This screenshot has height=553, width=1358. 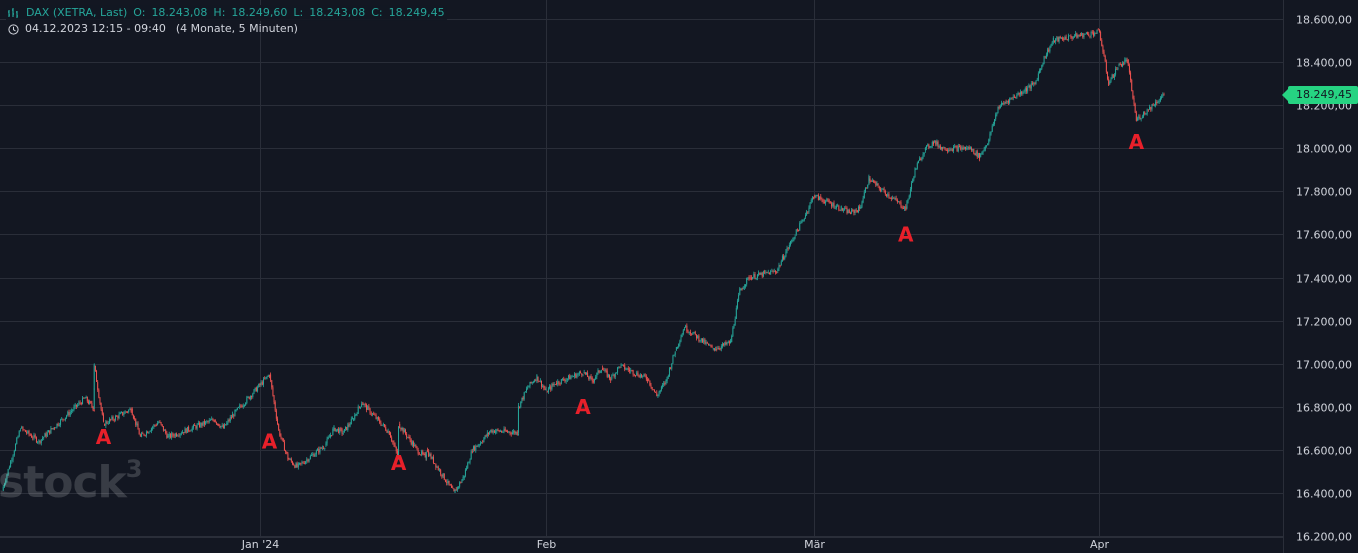 I want to click on watermark-text: stock, so click(x=63, y=482).